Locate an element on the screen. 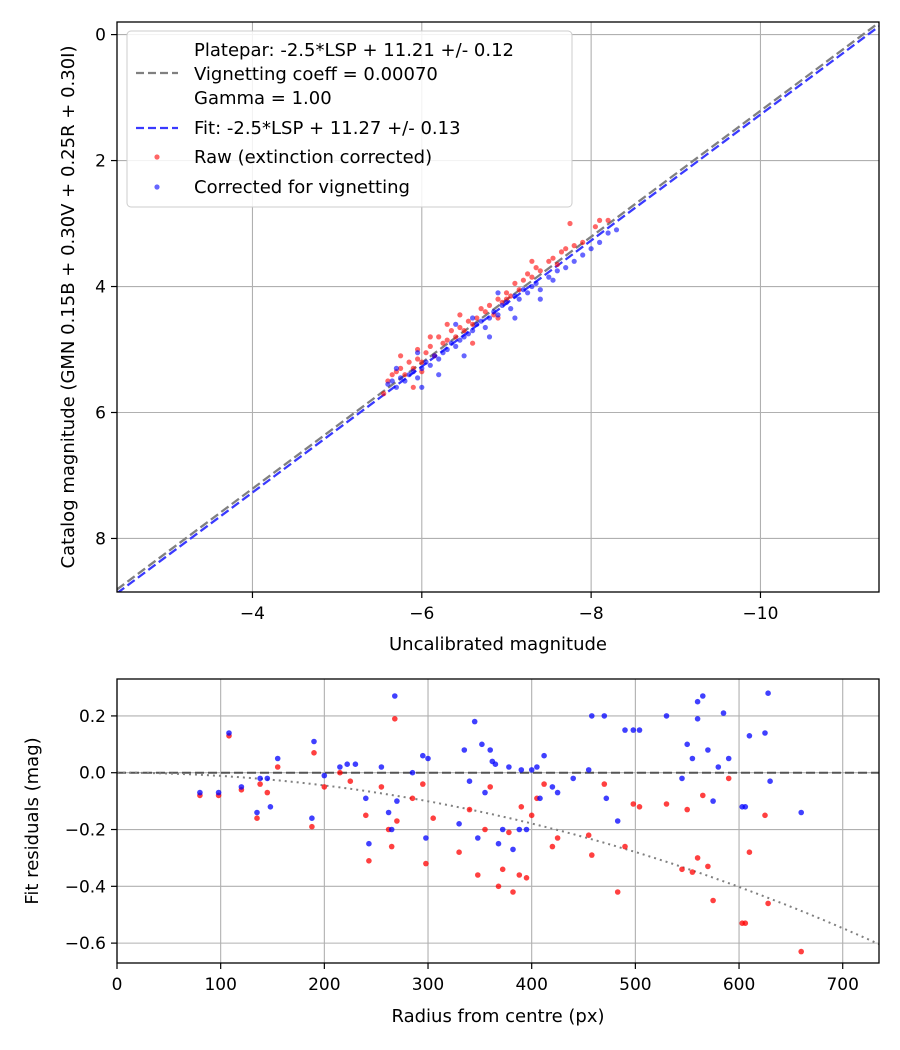  y-tick-label: 6 is located at coordinates (100, 413).